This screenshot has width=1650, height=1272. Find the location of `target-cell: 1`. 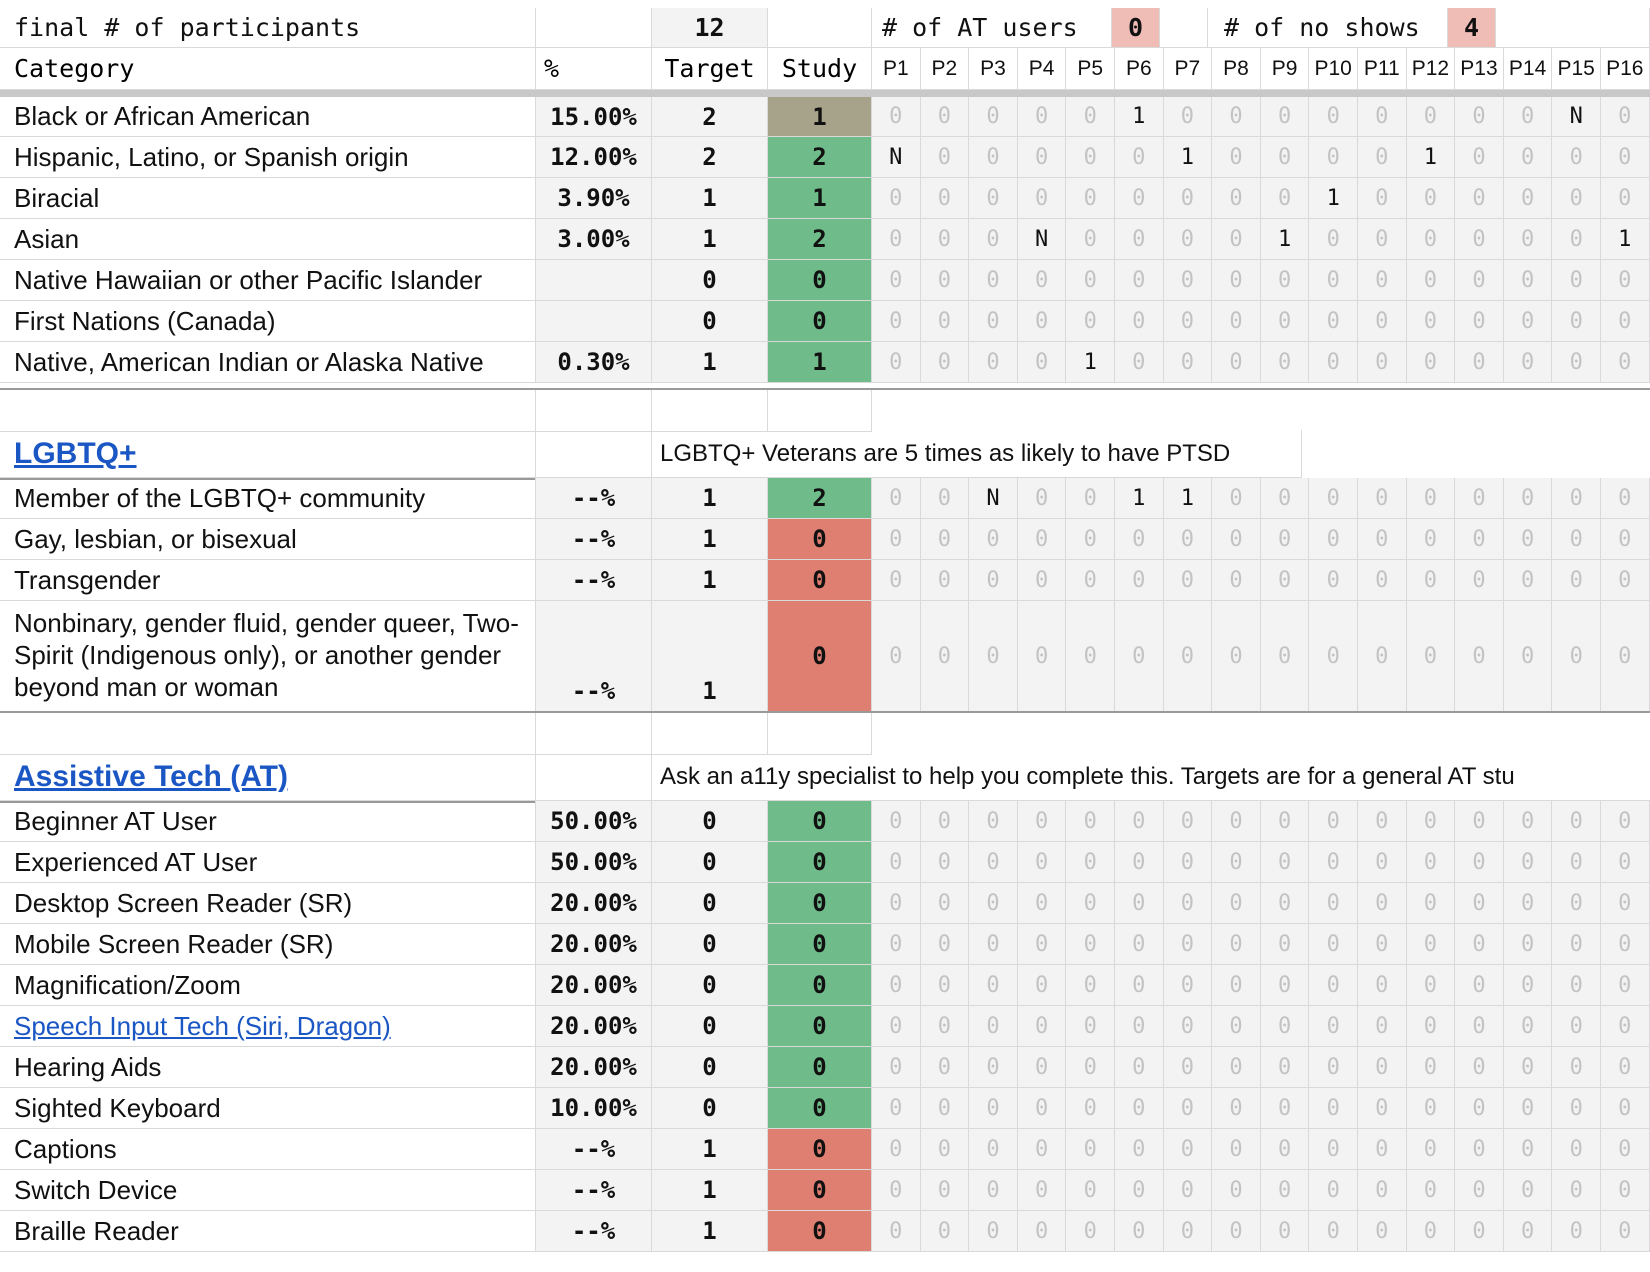

target-cell: 1 is located at coordinates (710, 362).